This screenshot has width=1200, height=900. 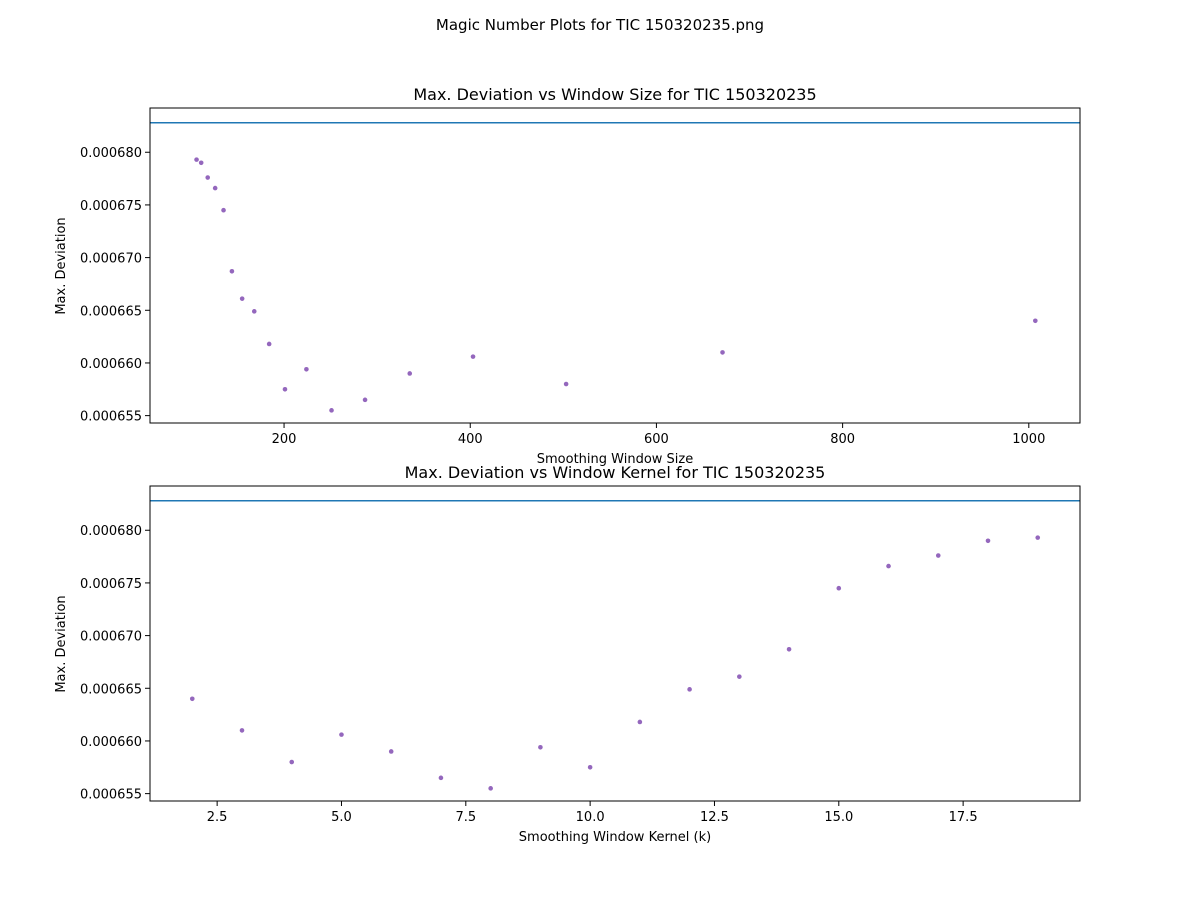 I want to click on x-tick-label-0: 200, so click(x=284, y=439).